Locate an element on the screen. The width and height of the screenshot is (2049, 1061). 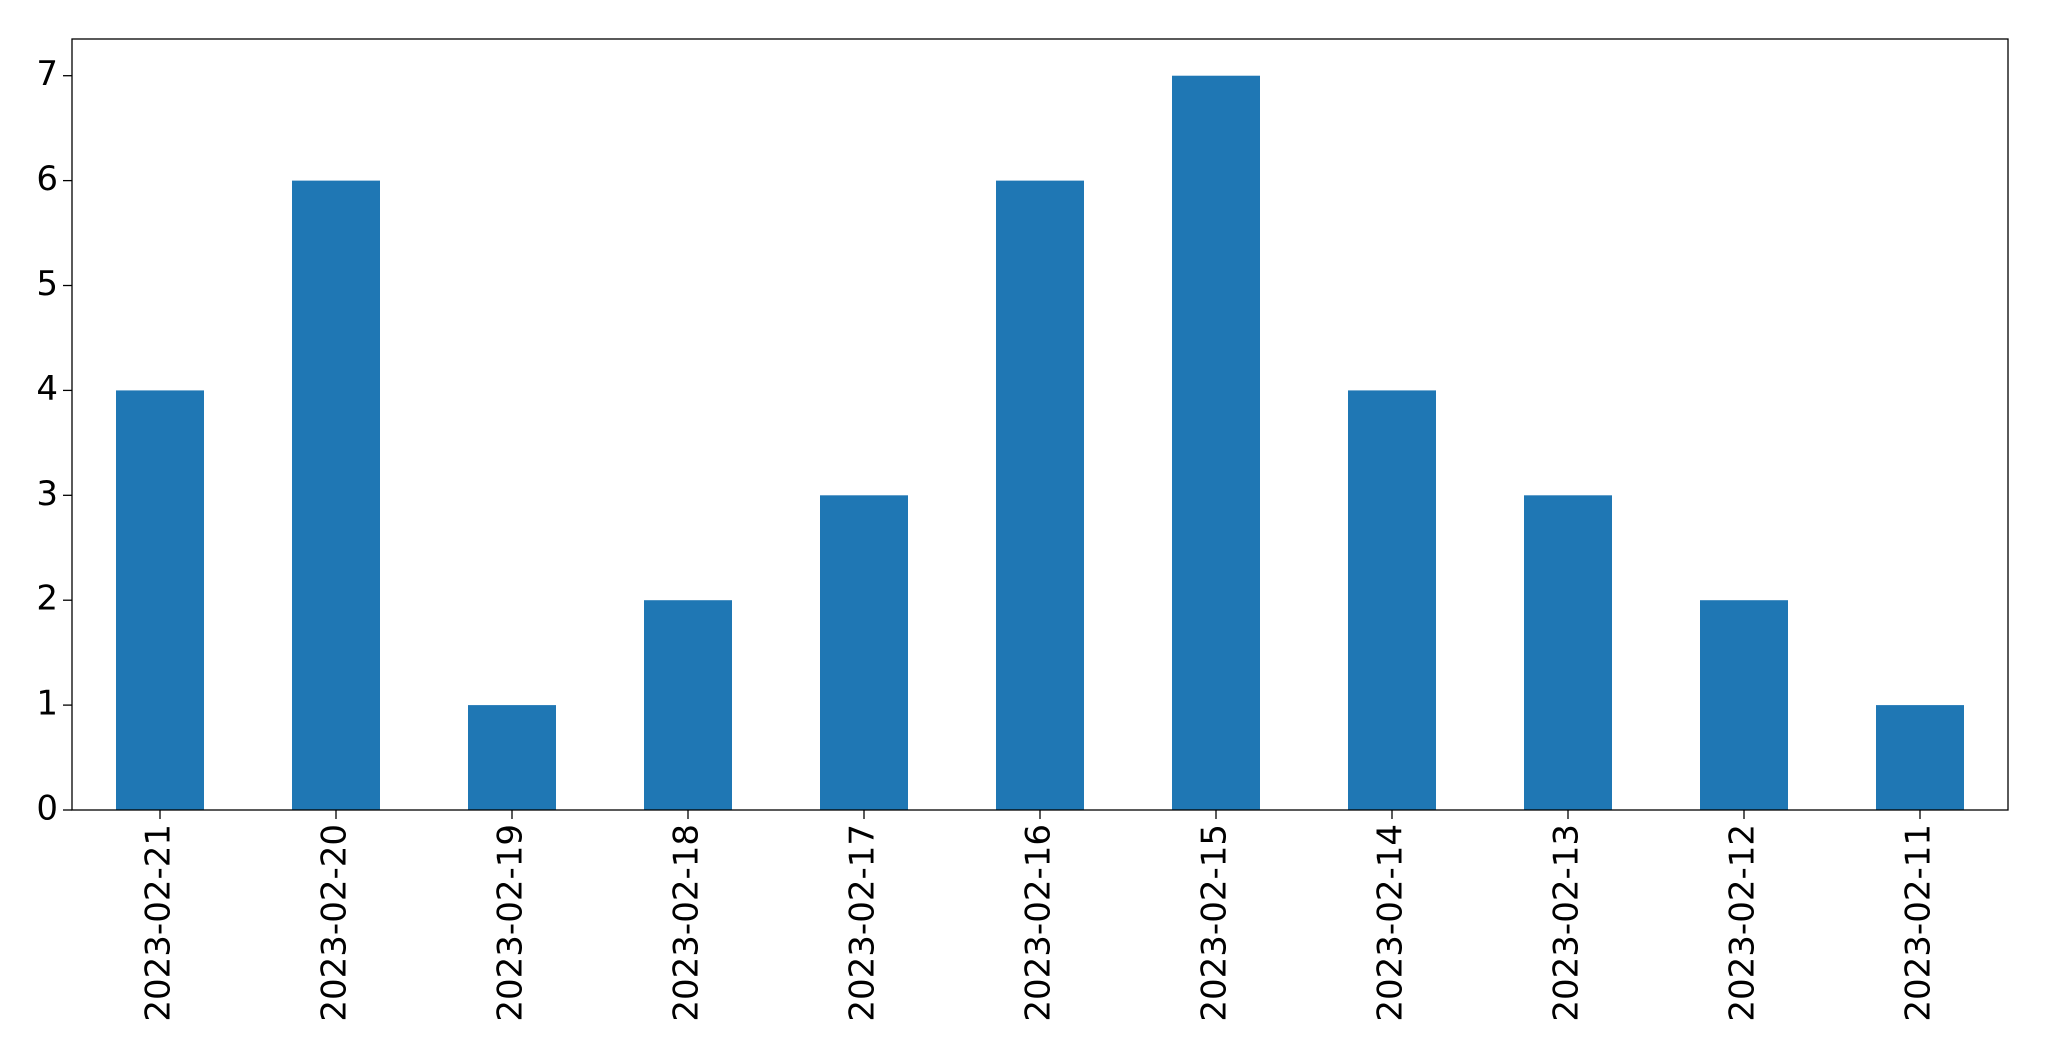
x-tick-label: 2023-02-20 is located at coordinates (335, 923).